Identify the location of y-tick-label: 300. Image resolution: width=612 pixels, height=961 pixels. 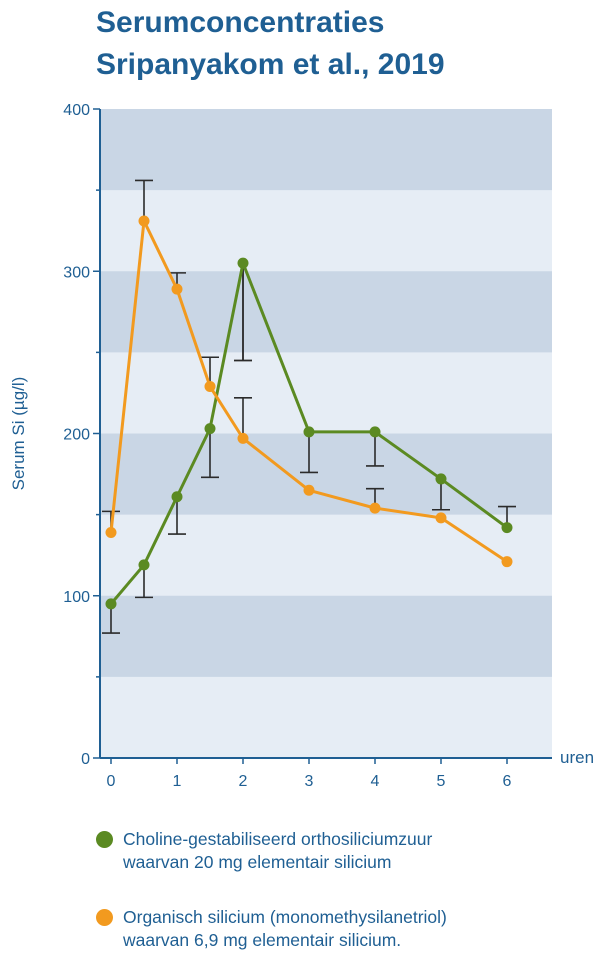
(76, 272).